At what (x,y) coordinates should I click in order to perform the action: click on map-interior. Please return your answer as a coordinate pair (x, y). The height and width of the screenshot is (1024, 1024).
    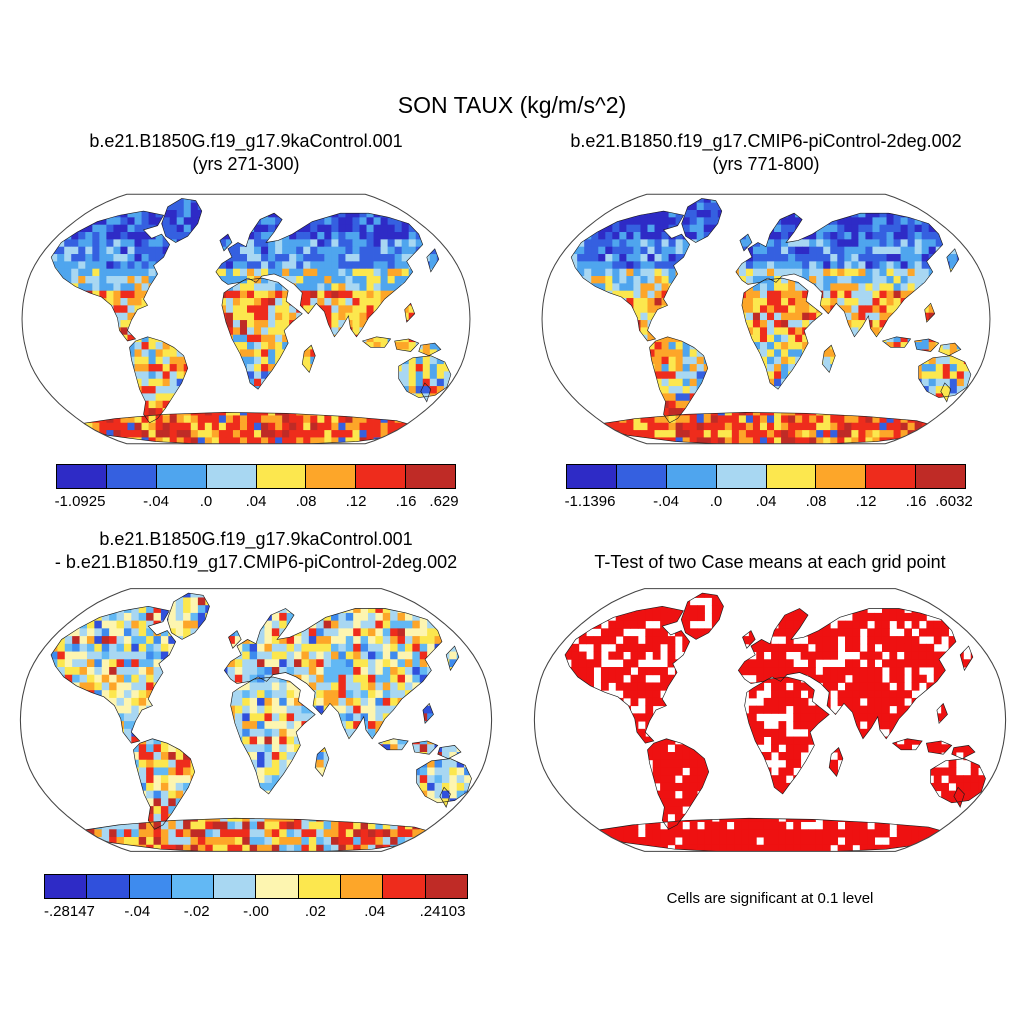
    Looking at the image, I should click on (775, 722).